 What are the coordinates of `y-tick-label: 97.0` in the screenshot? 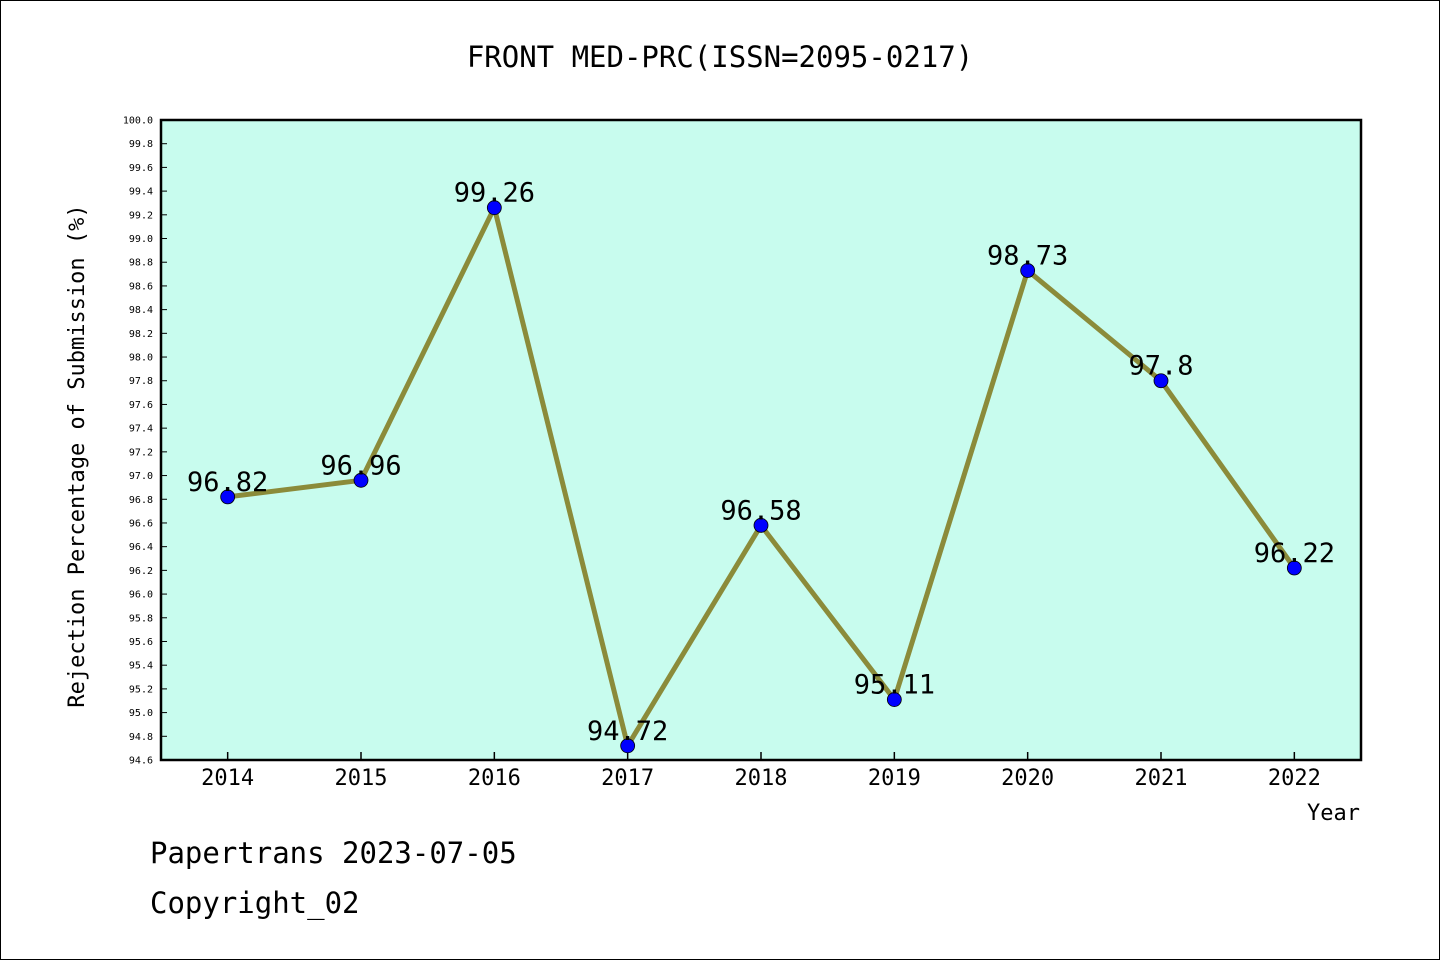 It's located at (141, 476).